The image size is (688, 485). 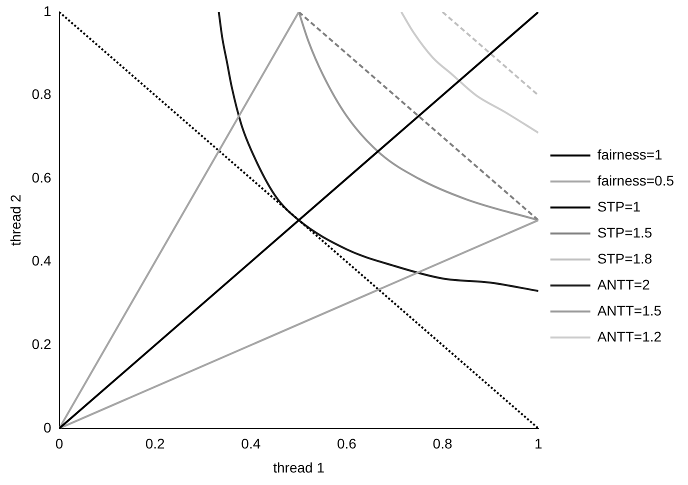 What do you see at coordinates (47, 10) in the screenshot?
I see `y-tick-label: 1` at bounding box center [47, 10].